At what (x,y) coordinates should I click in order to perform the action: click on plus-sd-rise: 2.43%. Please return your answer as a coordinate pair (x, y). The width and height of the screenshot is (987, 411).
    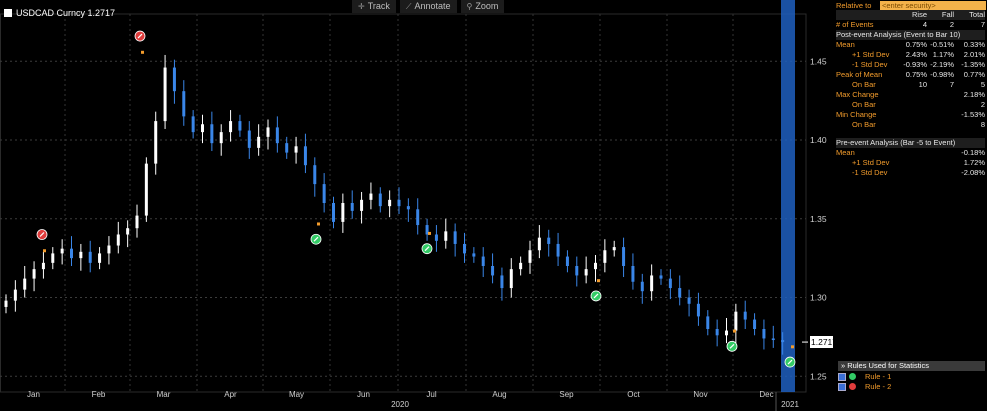
    Looking at the image, I should click on (916, 54).